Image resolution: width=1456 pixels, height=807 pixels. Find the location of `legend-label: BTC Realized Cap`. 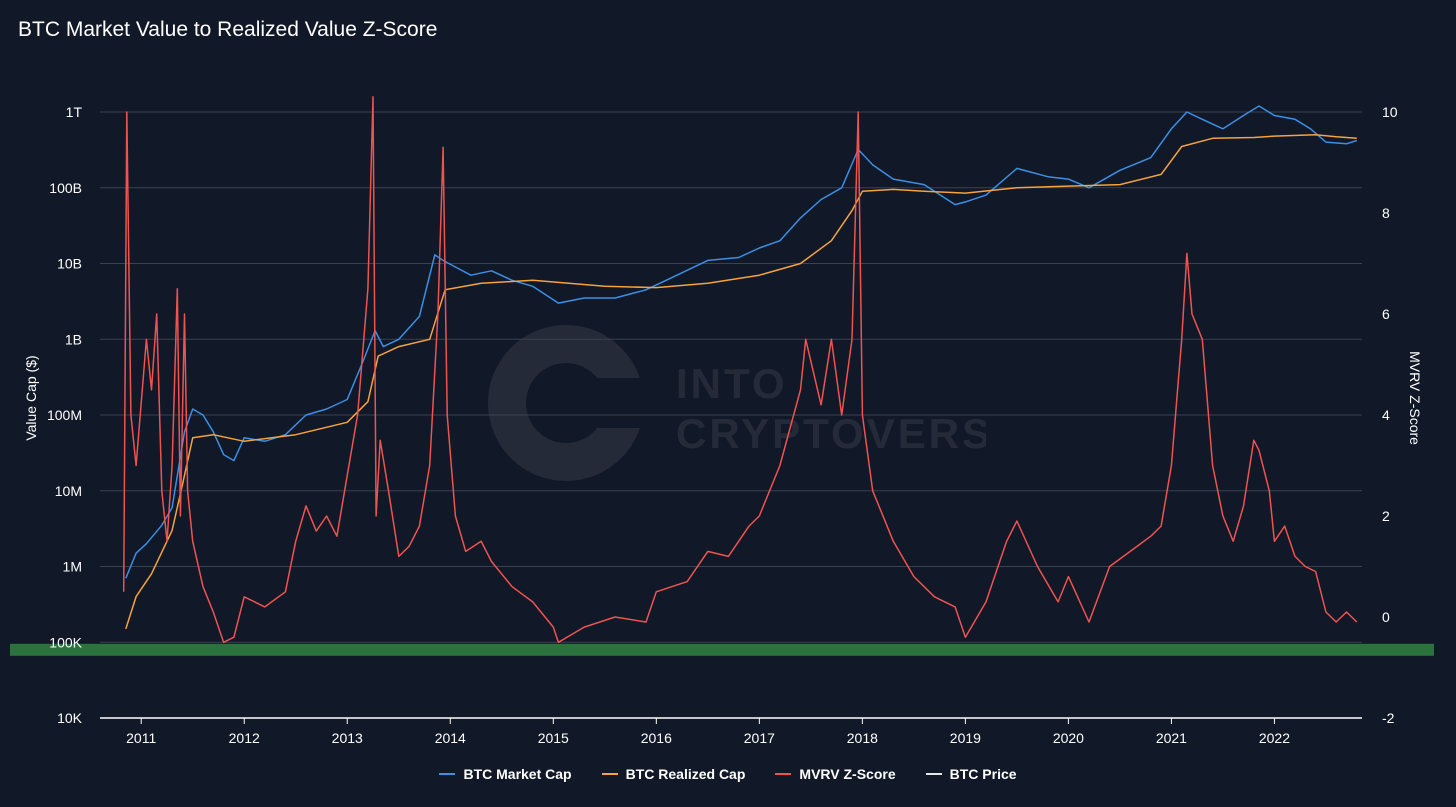

legend-label: BTC Realized Cap is located at coordinates (685, 774).